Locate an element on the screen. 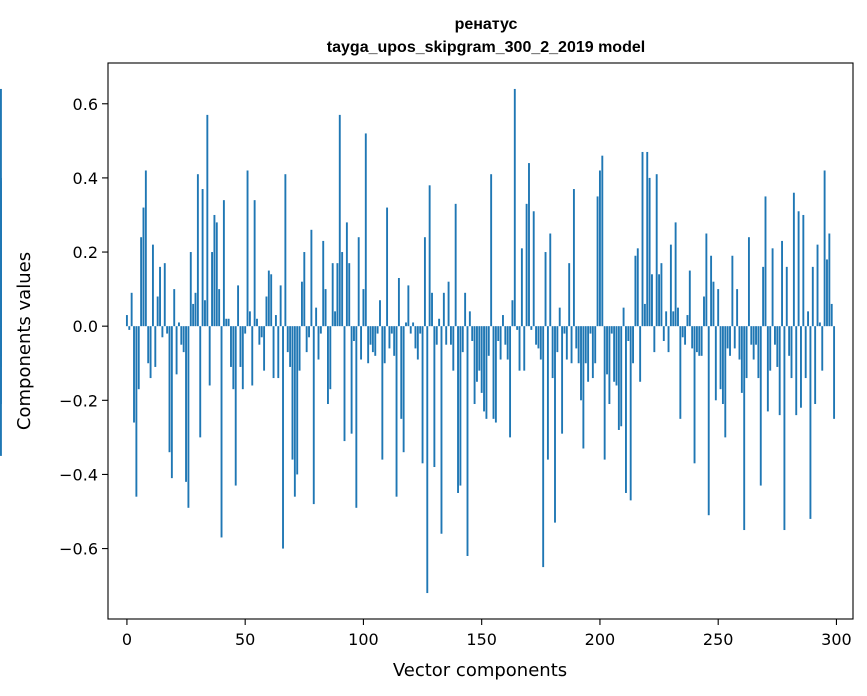 This screenshot has height=696, width=867. x-tick-label: 250 is located at coordinates (718, 639).